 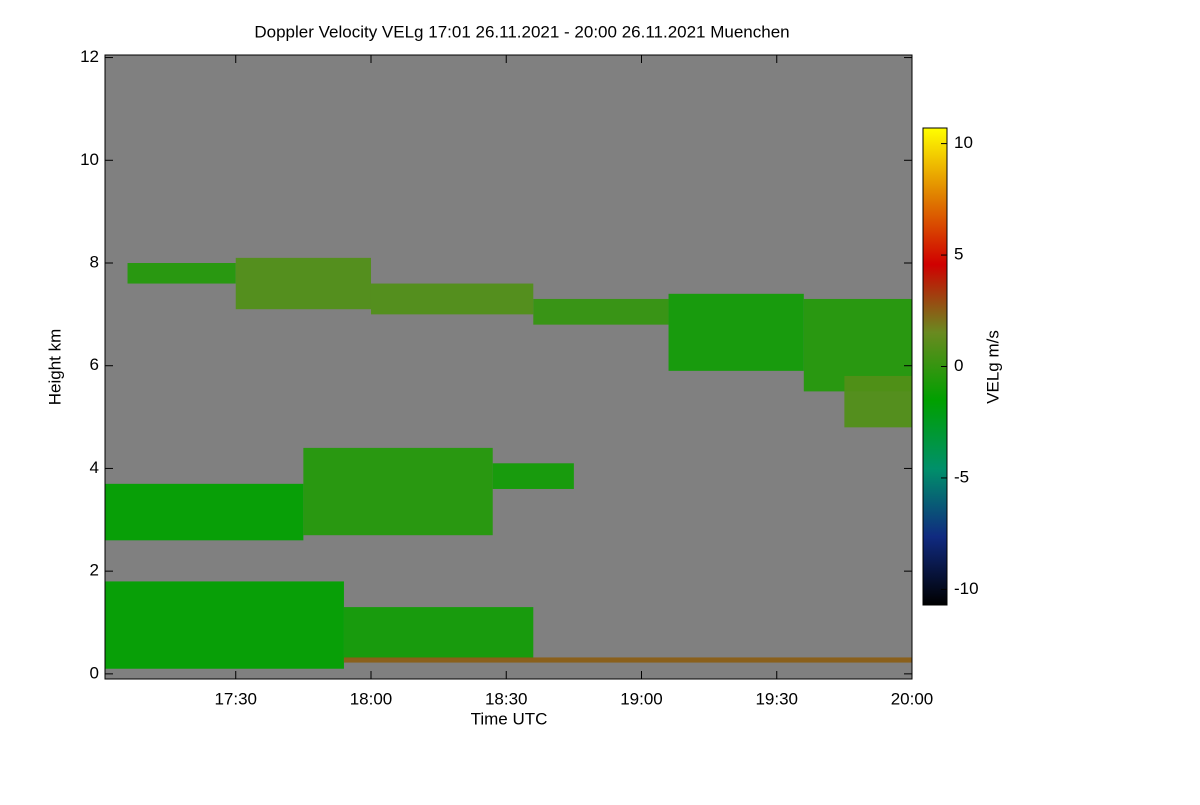 What do you see at coordinates (958, 254) in the screenshot?
I see `colorbar-tick-label: 5` at bounding box center [958, 254].